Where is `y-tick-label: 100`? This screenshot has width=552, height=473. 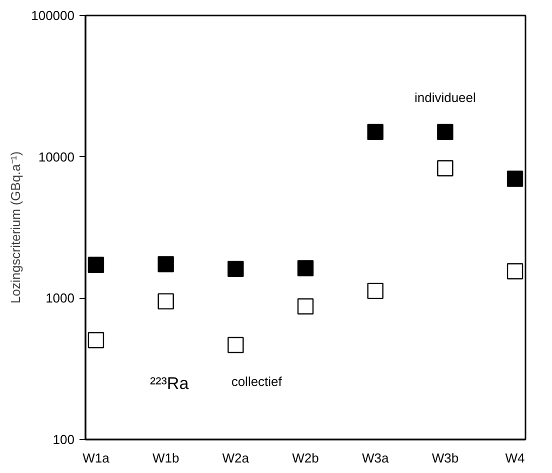
y-tick-label: 100 is located at coordinates (63, 439).